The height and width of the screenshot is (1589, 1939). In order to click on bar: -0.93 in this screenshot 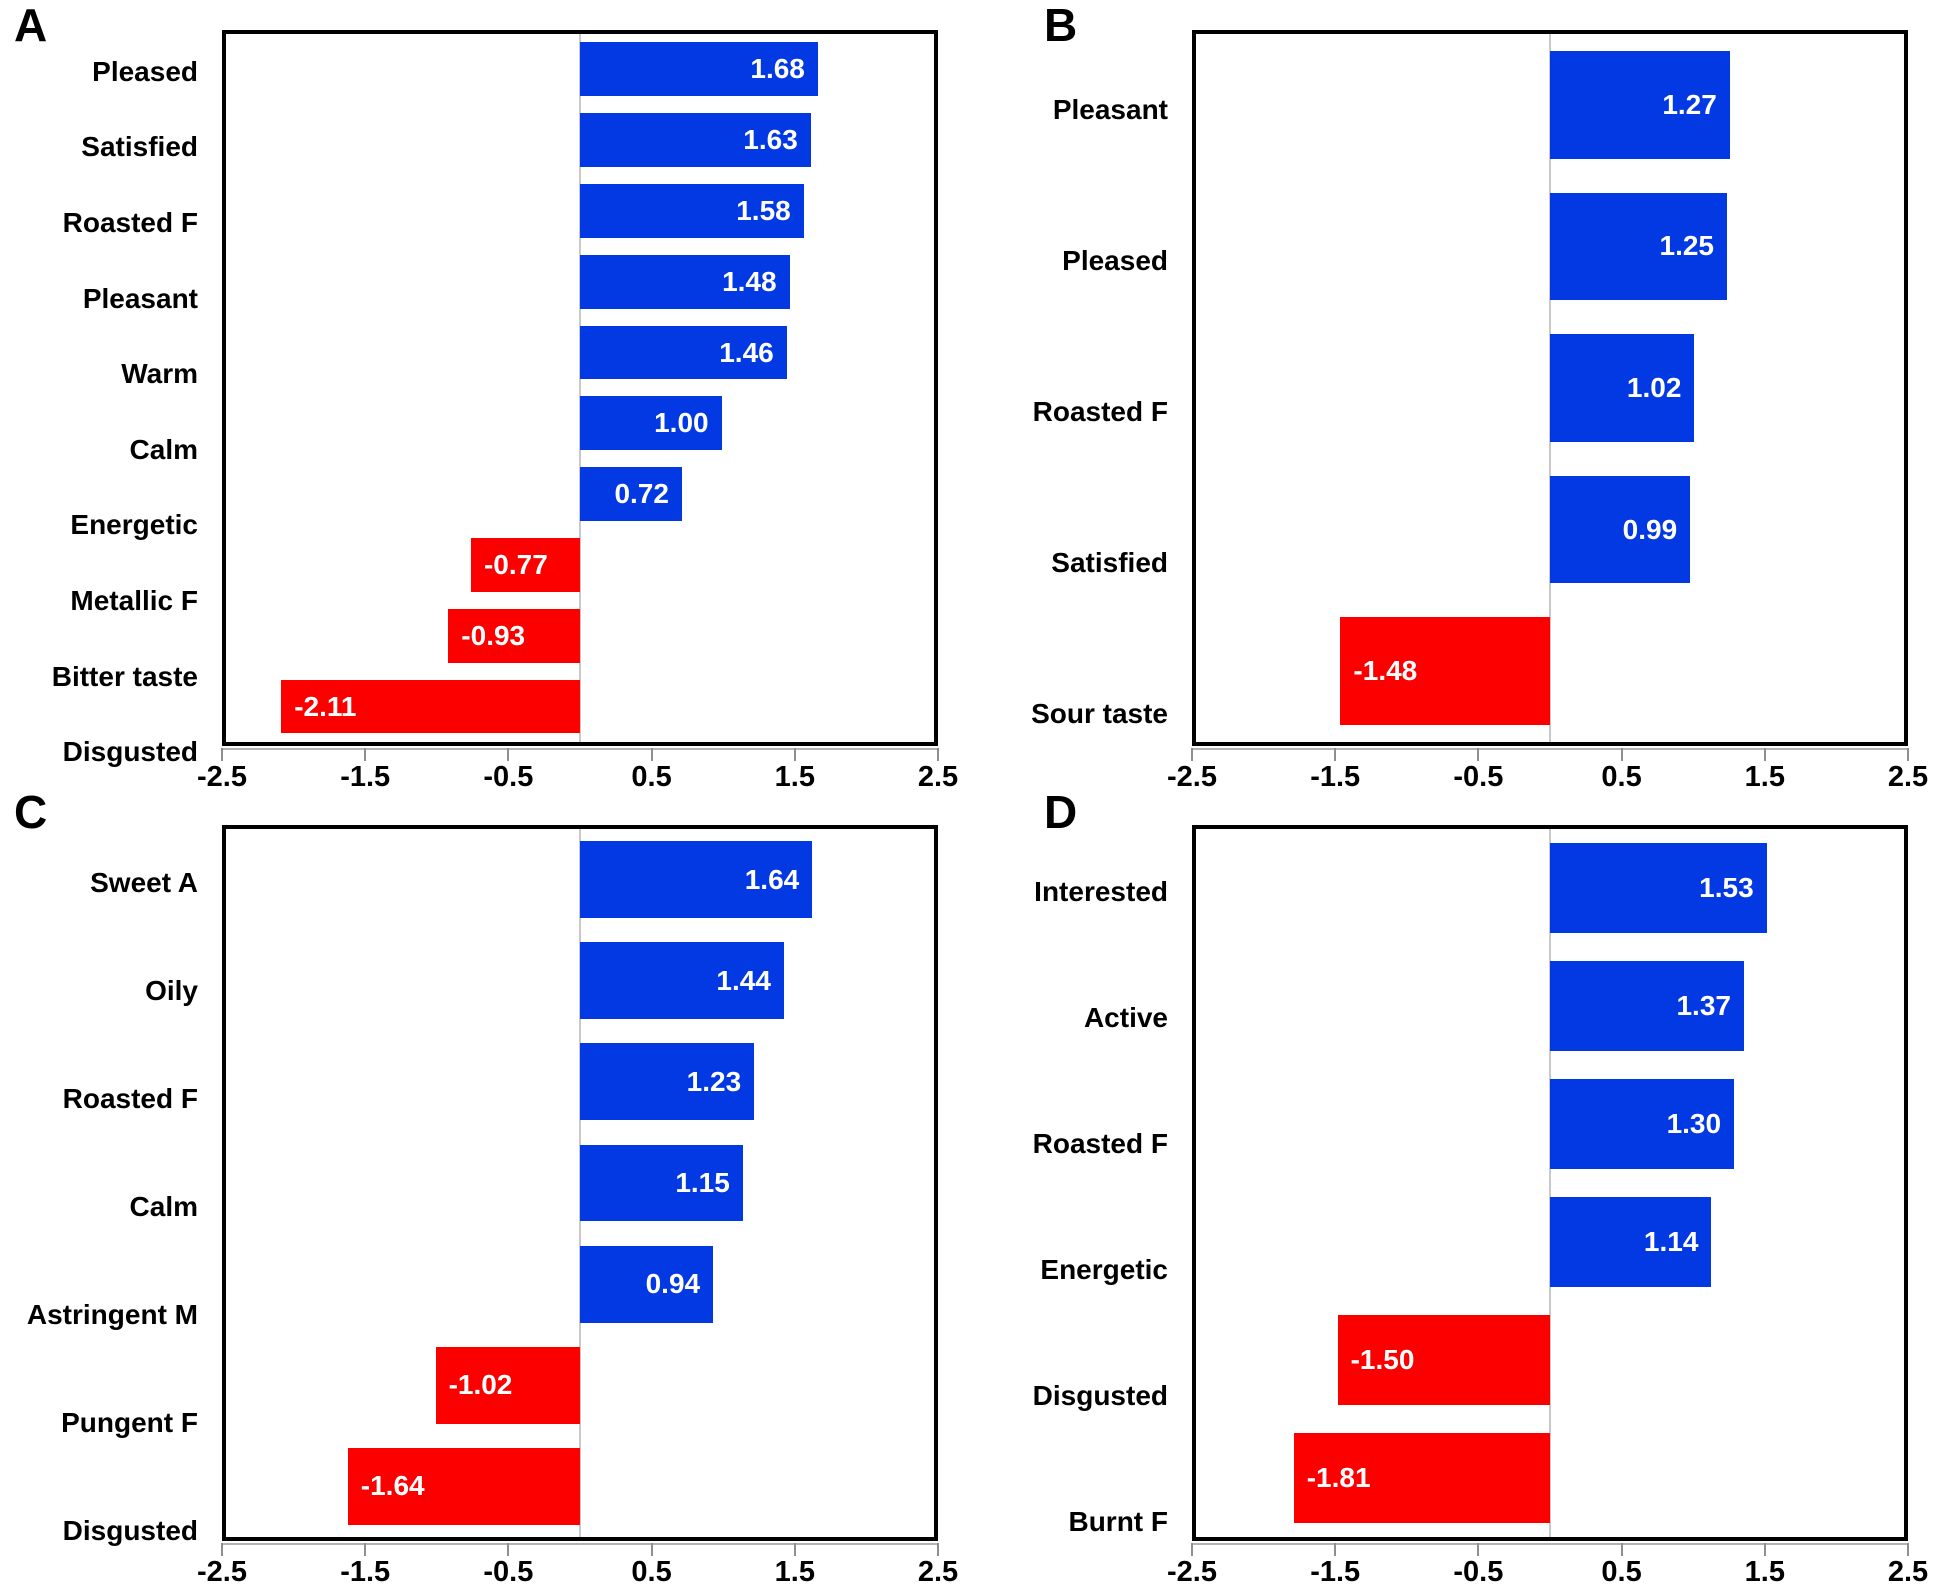, I will do `click(514, 635)`.